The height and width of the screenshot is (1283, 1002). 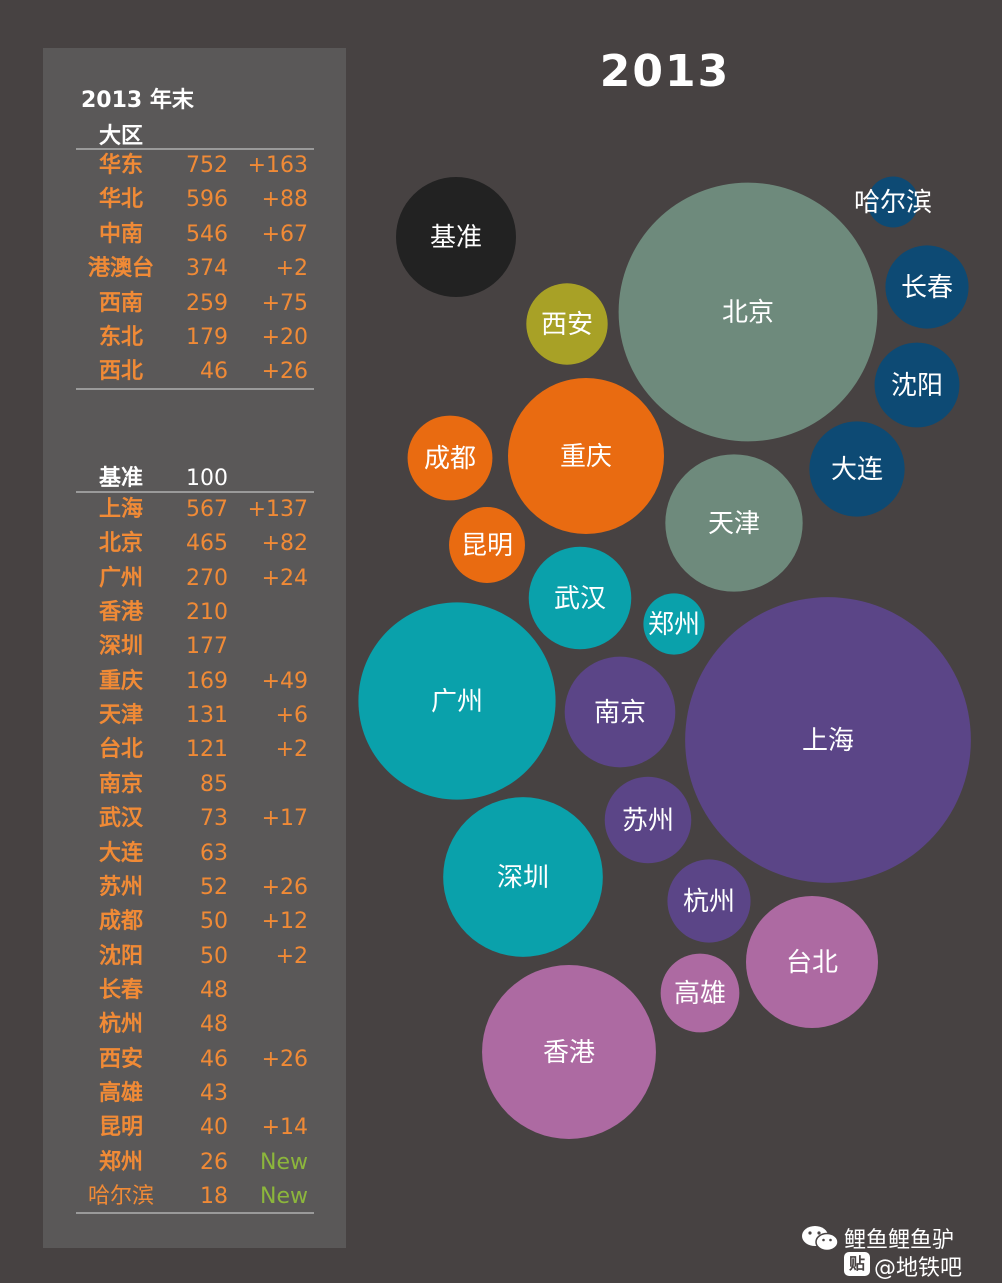 What do you see at coordinates (120, 716) in the screenshot?
I see `row-name: 天津` at bounding box center [120, 716].